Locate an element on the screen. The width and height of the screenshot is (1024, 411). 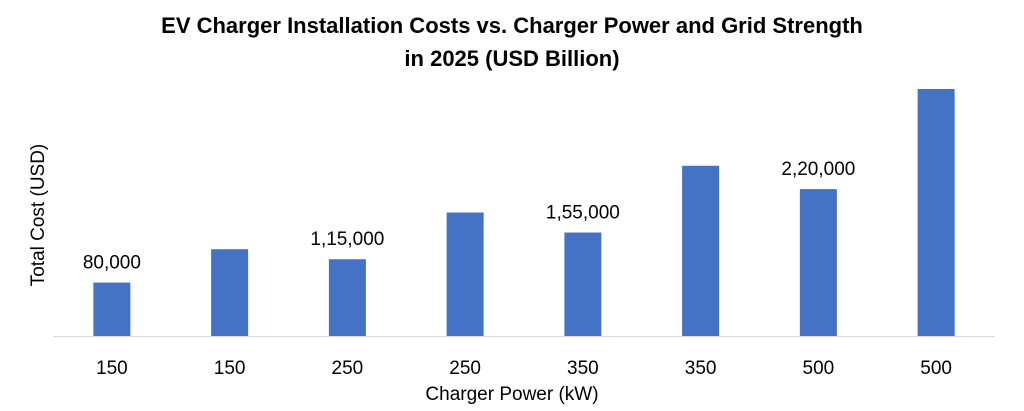
data-label: 80,000 is located at coordinates (112, 263).